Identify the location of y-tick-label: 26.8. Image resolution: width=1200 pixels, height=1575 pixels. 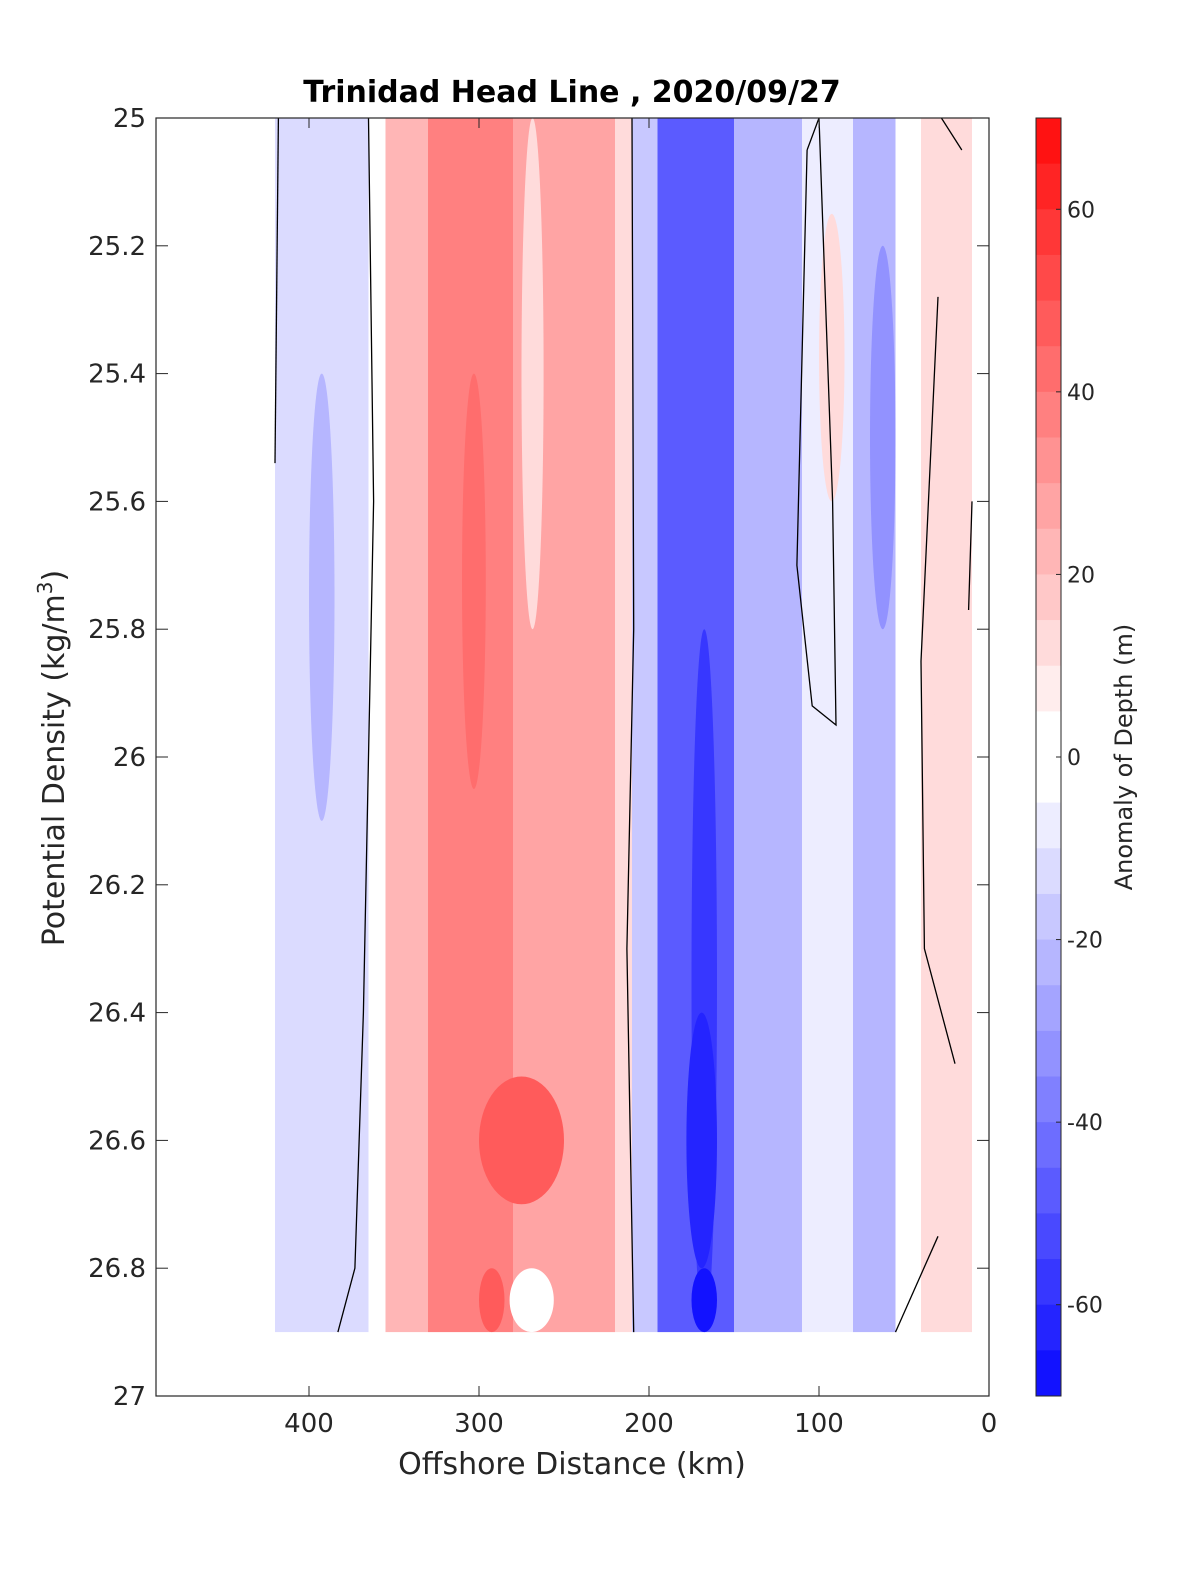
(117, 1269).